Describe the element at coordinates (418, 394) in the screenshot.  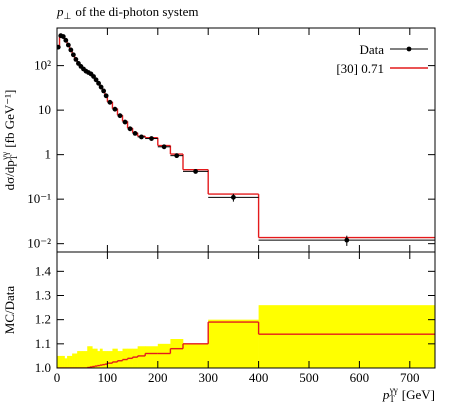
I see `x-label-unit: [GeV]` at that location.